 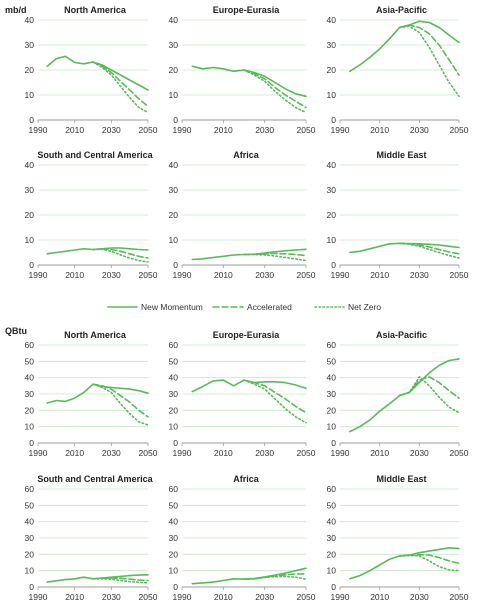 I want to click on panel-title: South and Central America, so click(x=95, y=479).